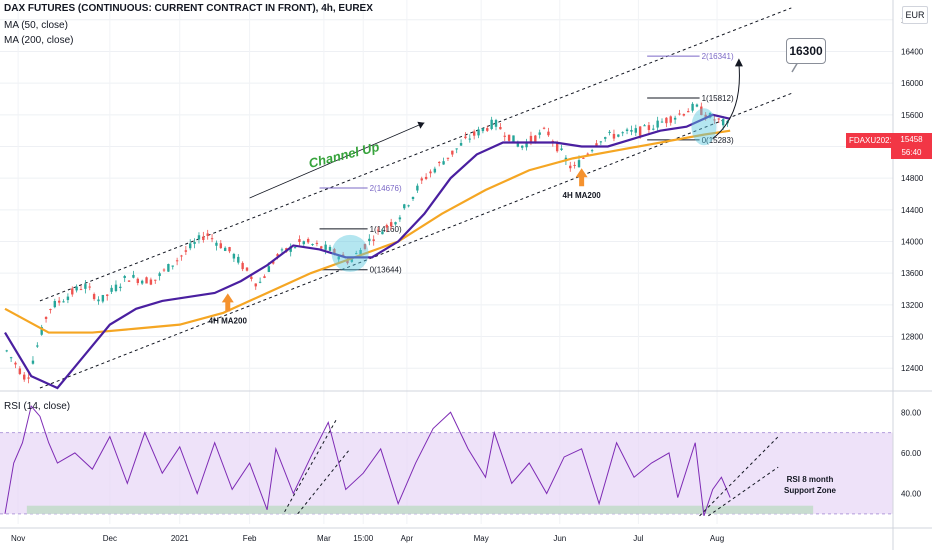  Describe the element at coordinates (911, 152) in the screenshot. I see `bar-countdown: 56:40` at that location.